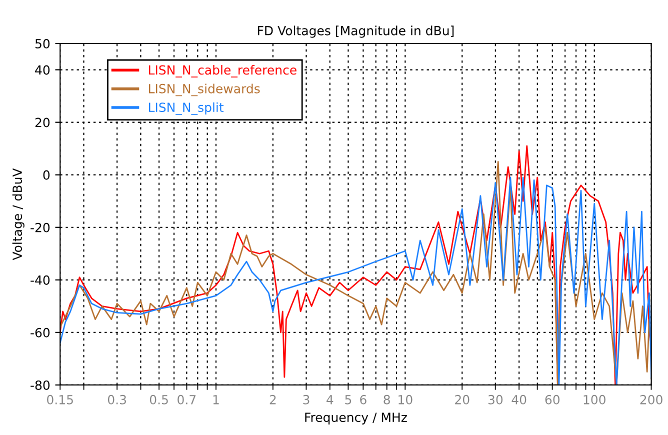  What do you see at coordinates (42, 123) in the screenshot?
I see `y-tick-label: 20` at bounding box center [42, 123].